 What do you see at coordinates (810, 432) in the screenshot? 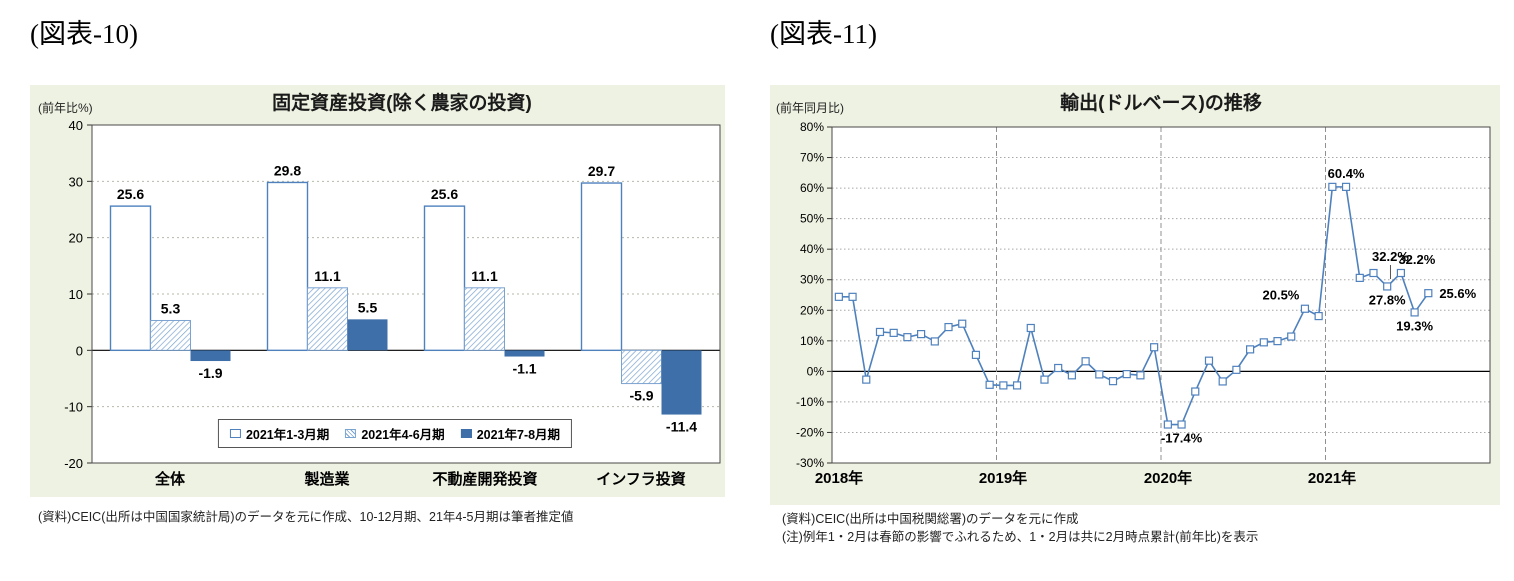
I see `y-tick-label: -20%` at bounding box center [810, 432].